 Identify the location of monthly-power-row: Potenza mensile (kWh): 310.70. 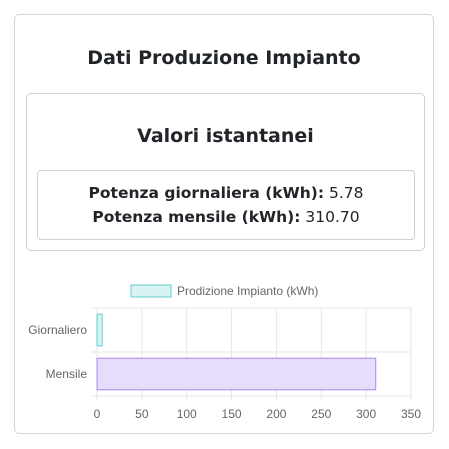
(226, 217).